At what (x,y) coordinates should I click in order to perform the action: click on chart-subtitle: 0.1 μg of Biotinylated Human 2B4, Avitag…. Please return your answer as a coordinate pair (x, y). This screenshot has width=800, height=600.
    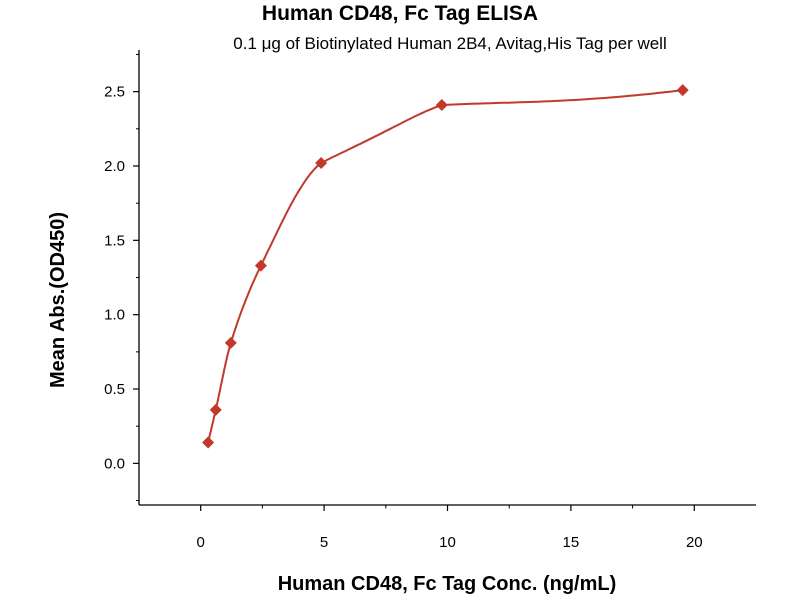
    Looking at the image, I should click on (450, 43).